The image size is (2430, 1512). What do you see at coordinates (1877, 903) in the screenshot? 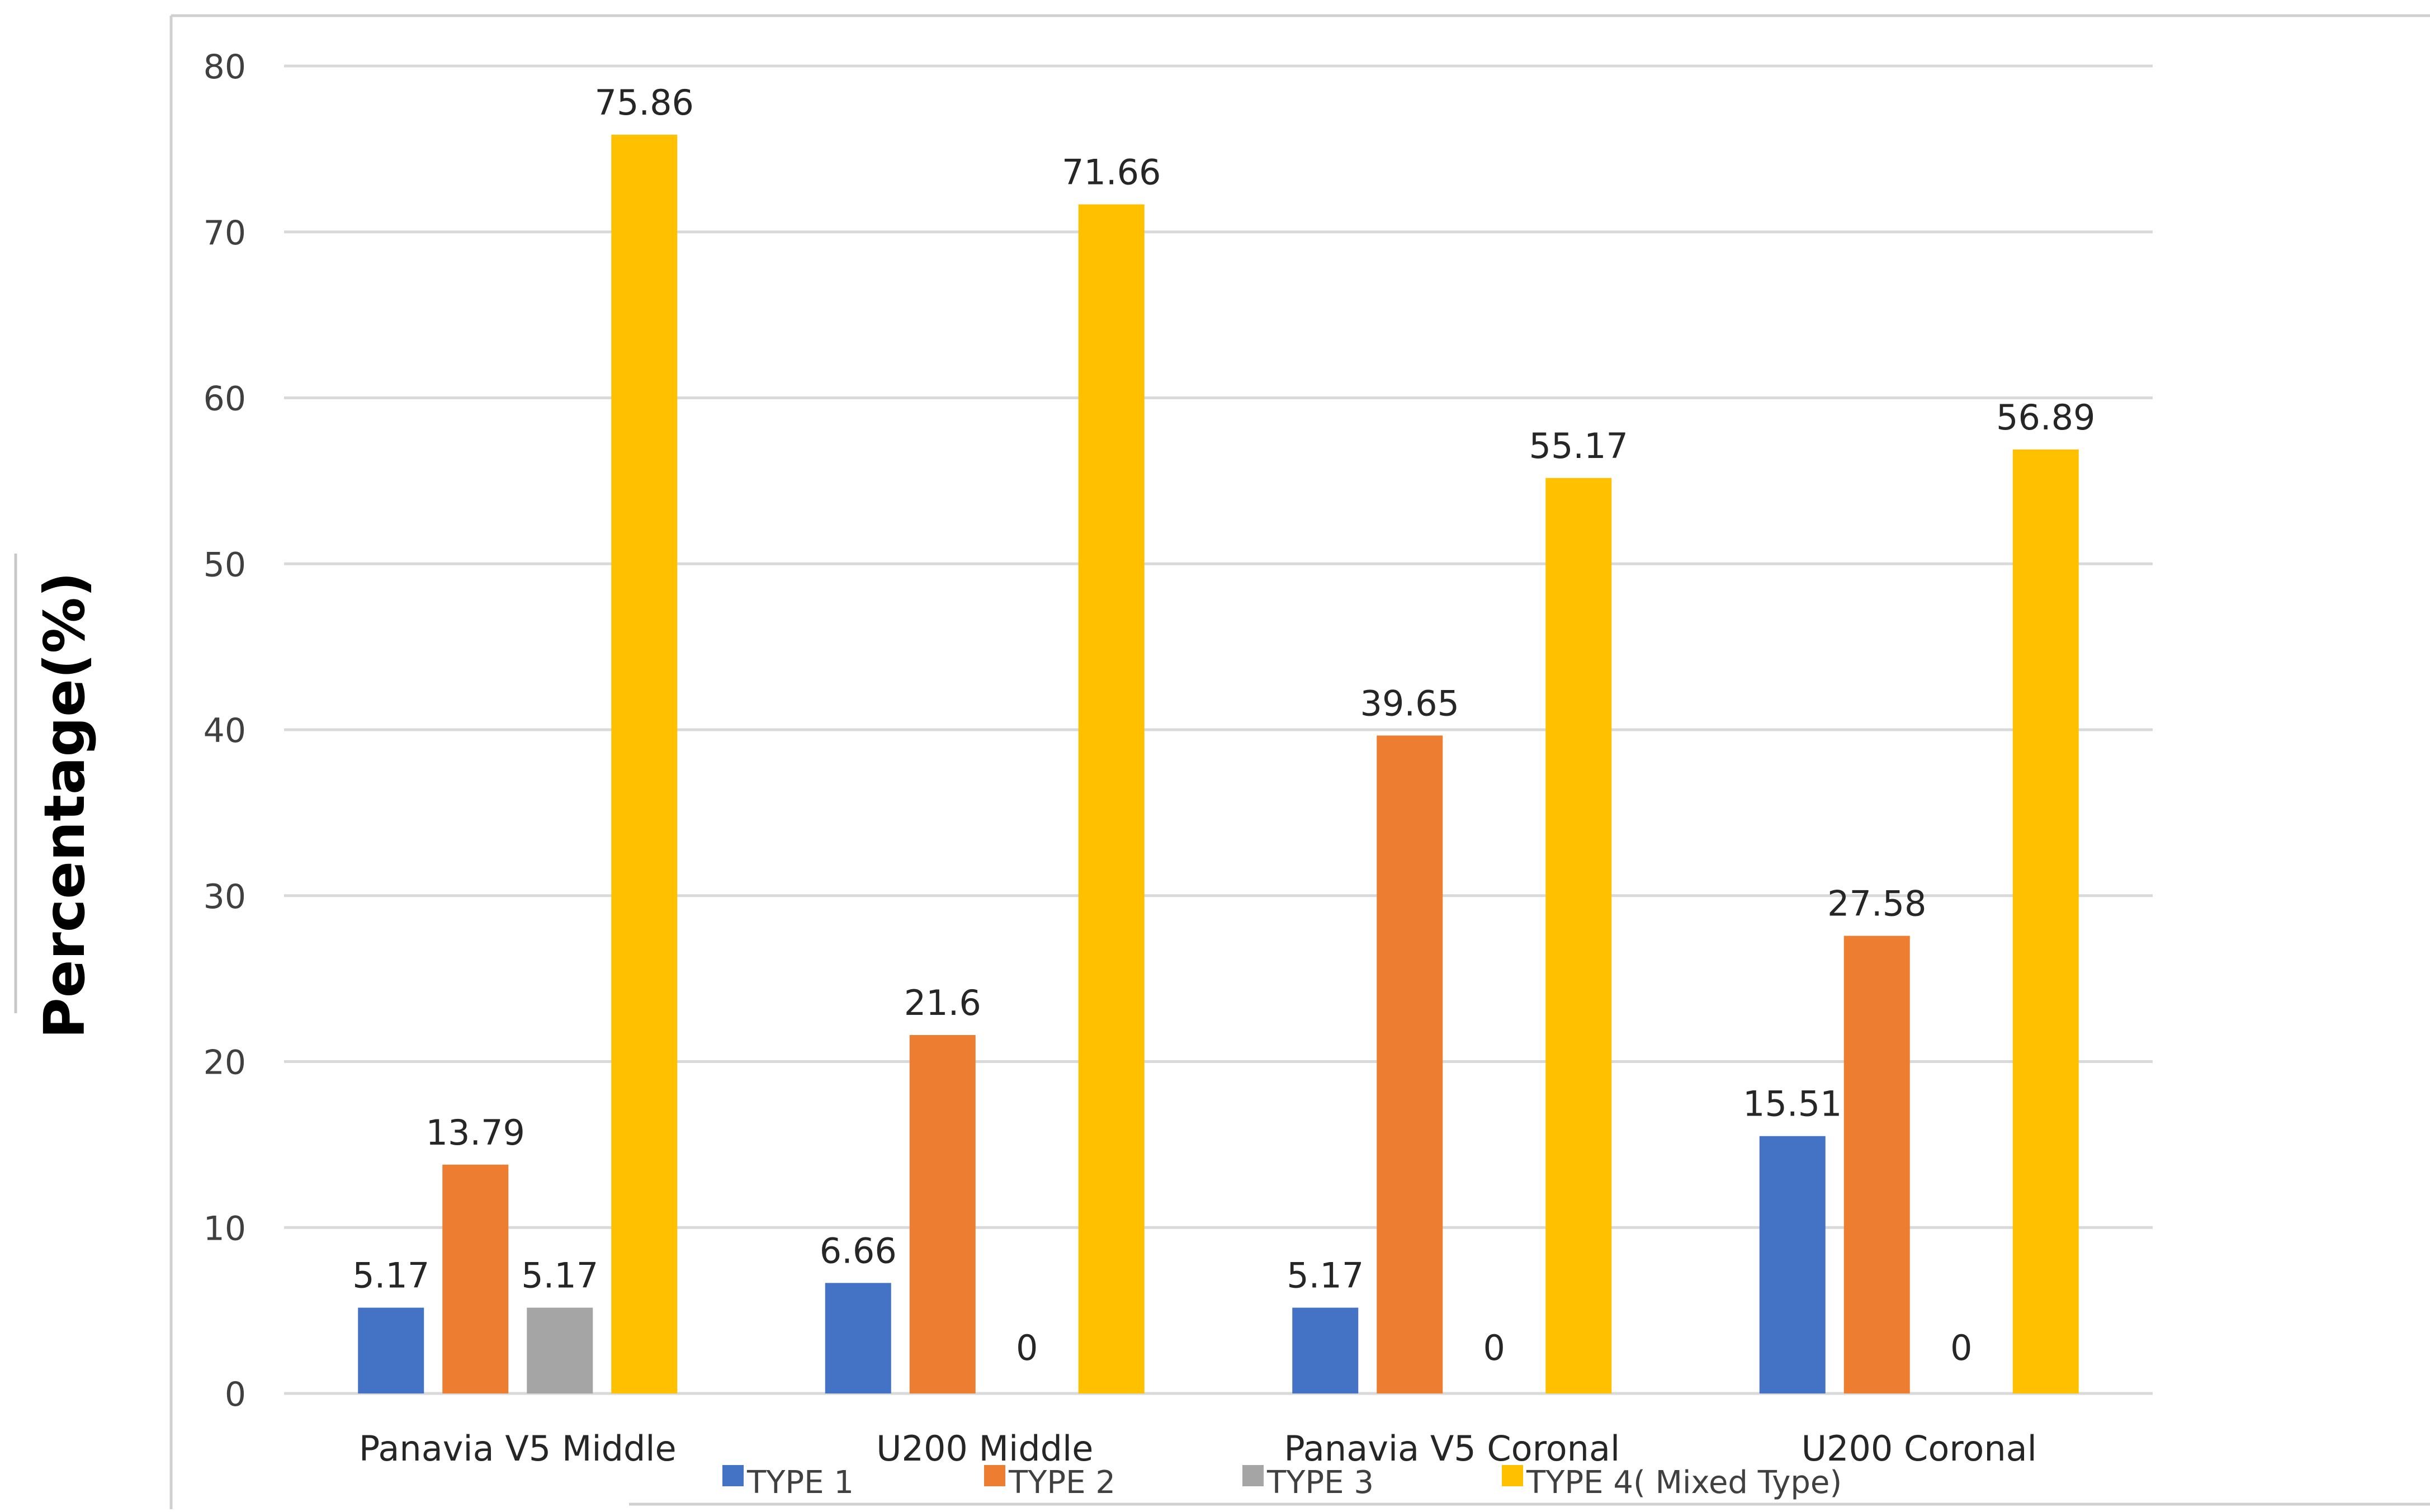
I see `data-label: 27.58` at bounding box center [1877, 903].